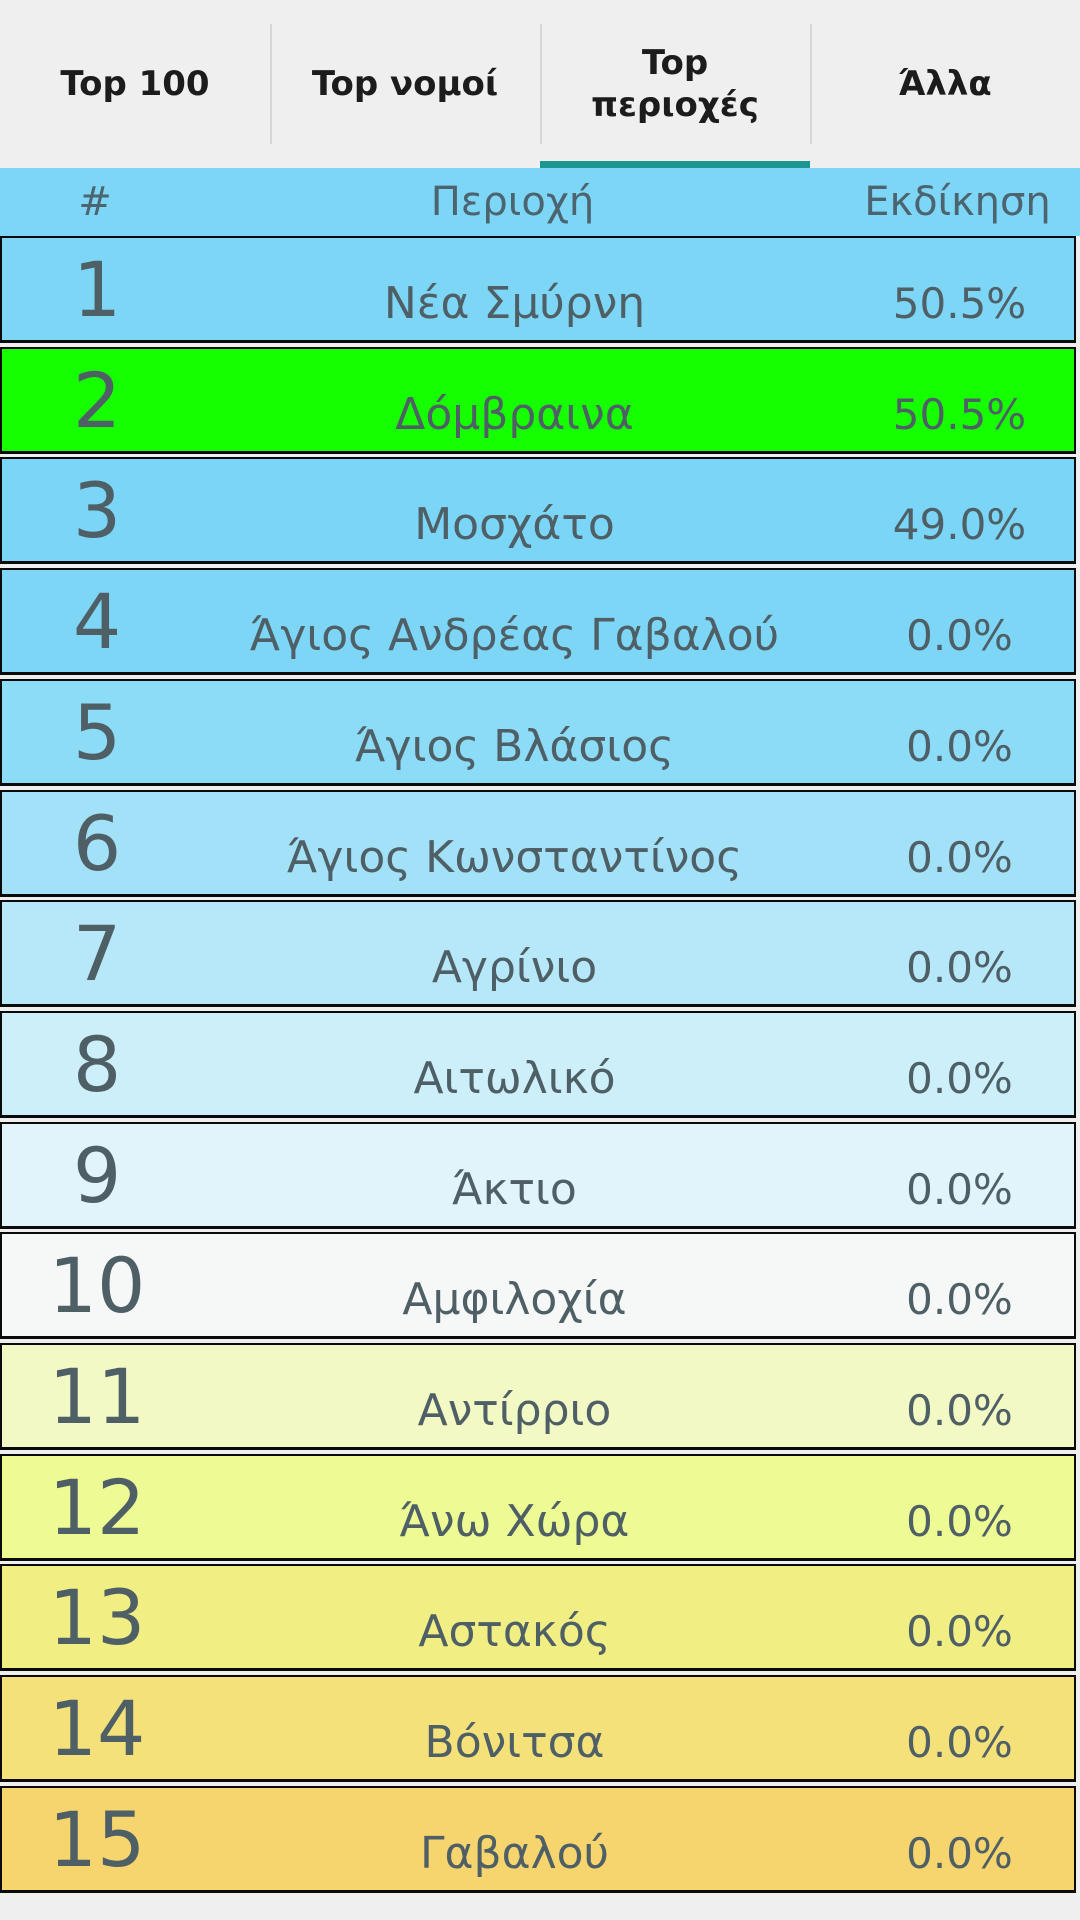 The image size is (1080, 1920). I want to click on table-row: 1 Νέα Σμύρνη 50.5%, so click(538, 289).